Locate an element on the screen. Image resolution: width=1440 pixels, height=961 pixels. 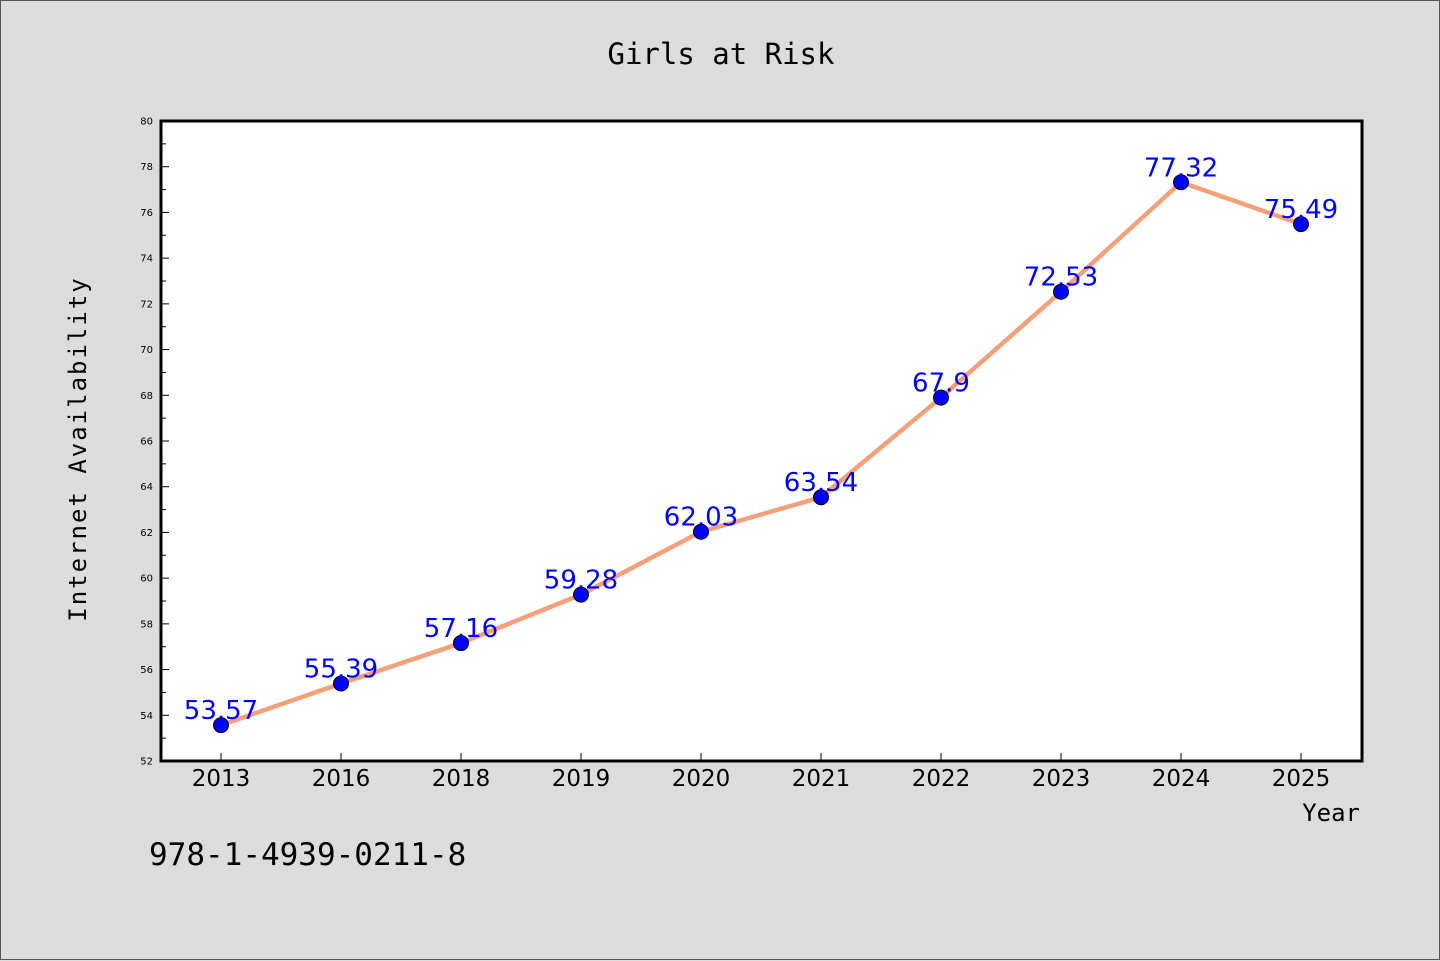
y-tick-label: 54 is located at coordinates (146, 716).